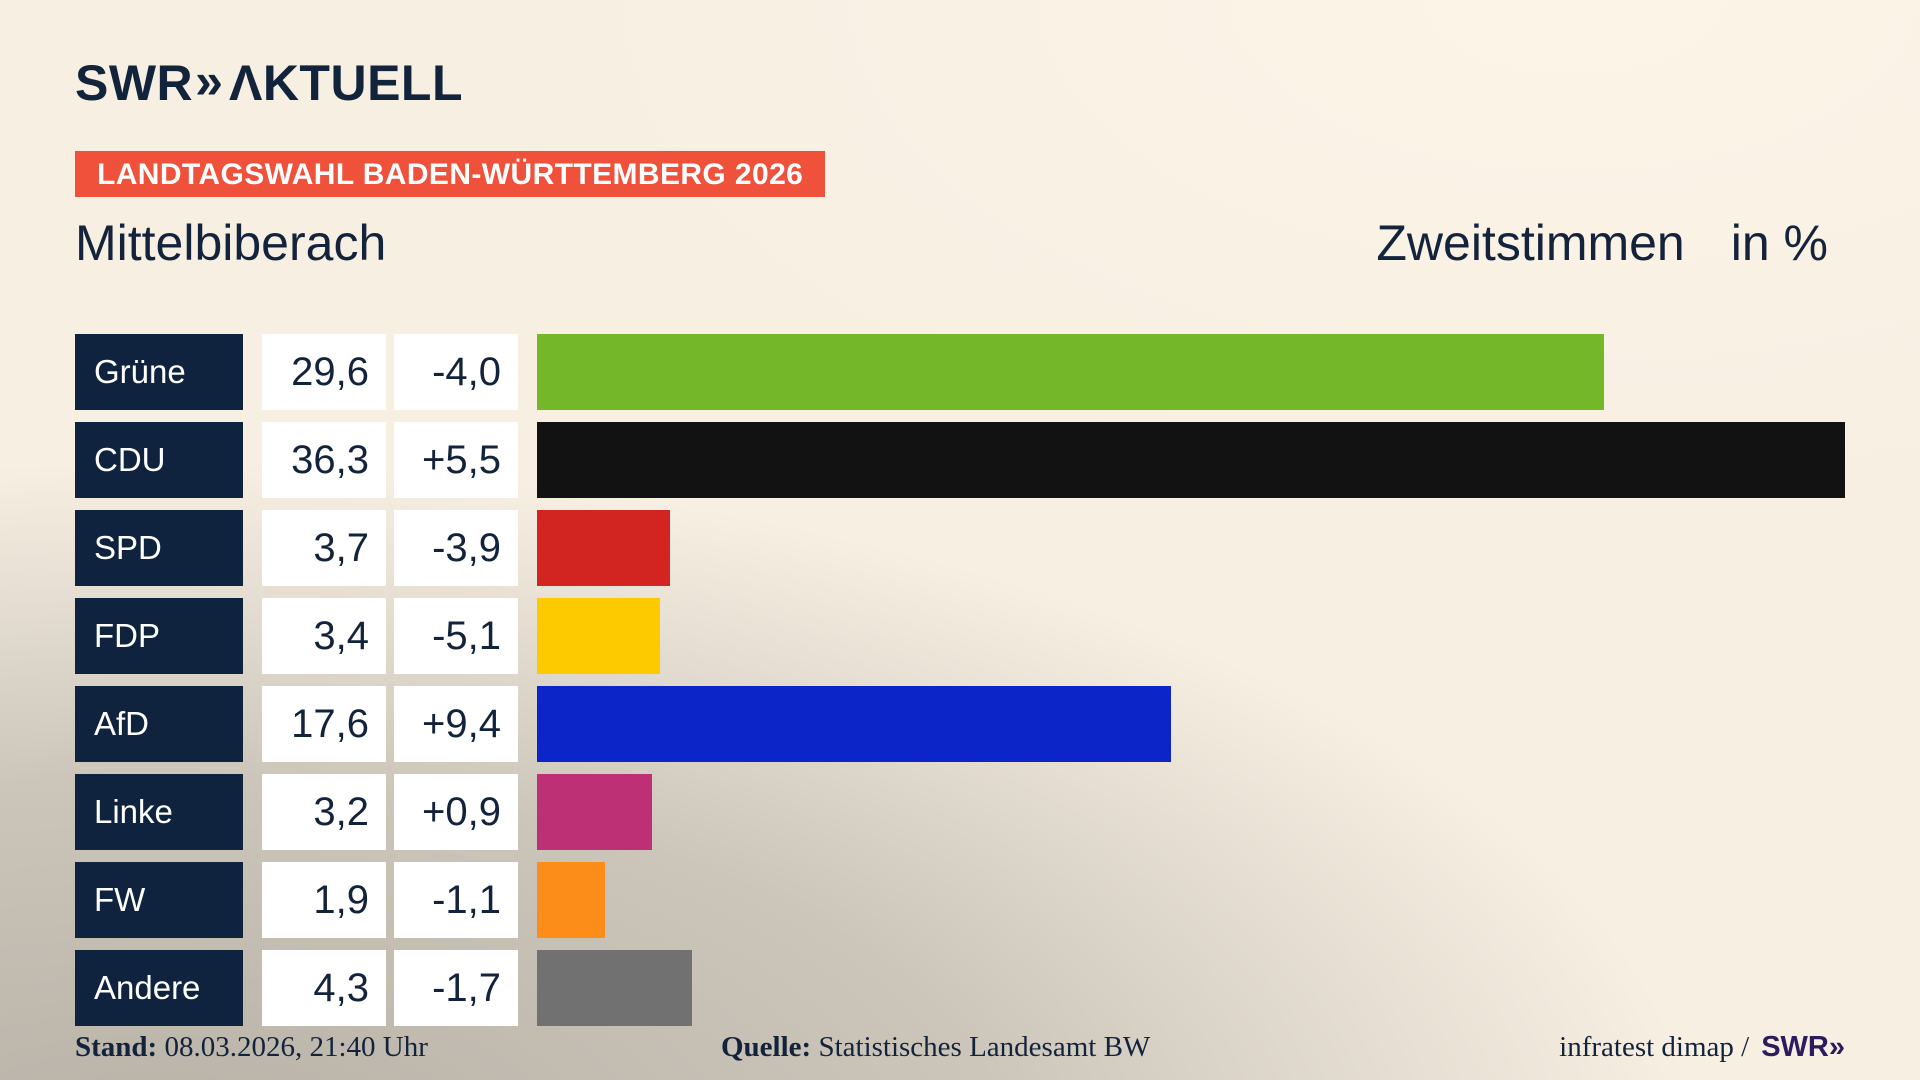 This screenshot has height=1080, width=1920. I want to click on party-row: FDP 3,4 -5,1, so click(960, 636).